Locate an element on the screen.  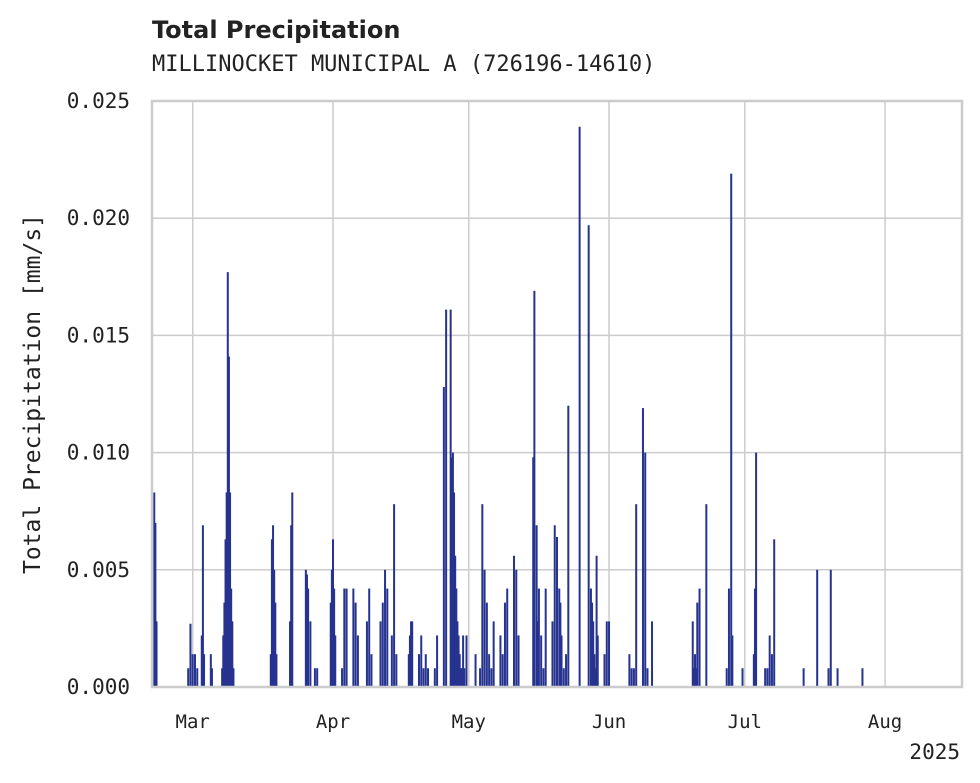
y-tick-label: 0.005 is located at coordinates (98, 570).